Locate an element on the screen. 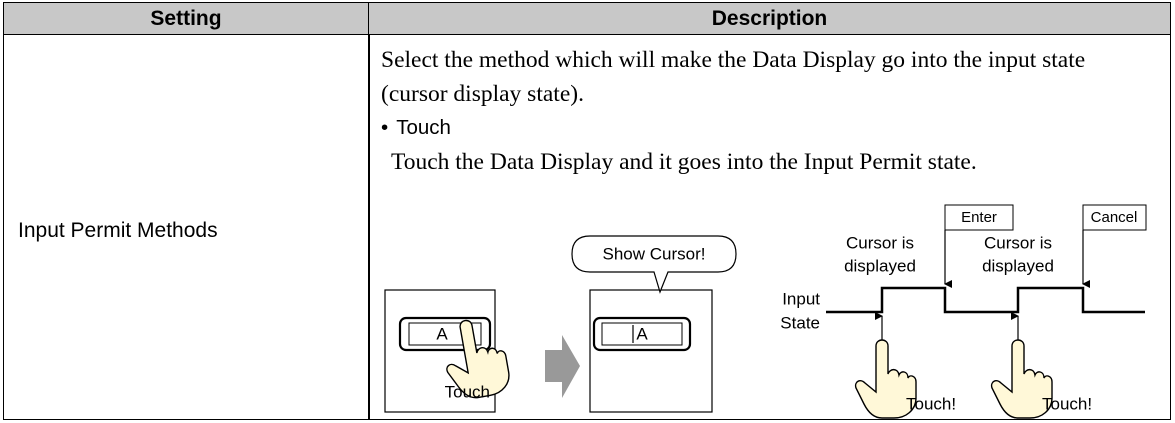 This screenshot has width=1175, height=423. setting-name: Input Permit Methods is located at coordinates (118, 230).